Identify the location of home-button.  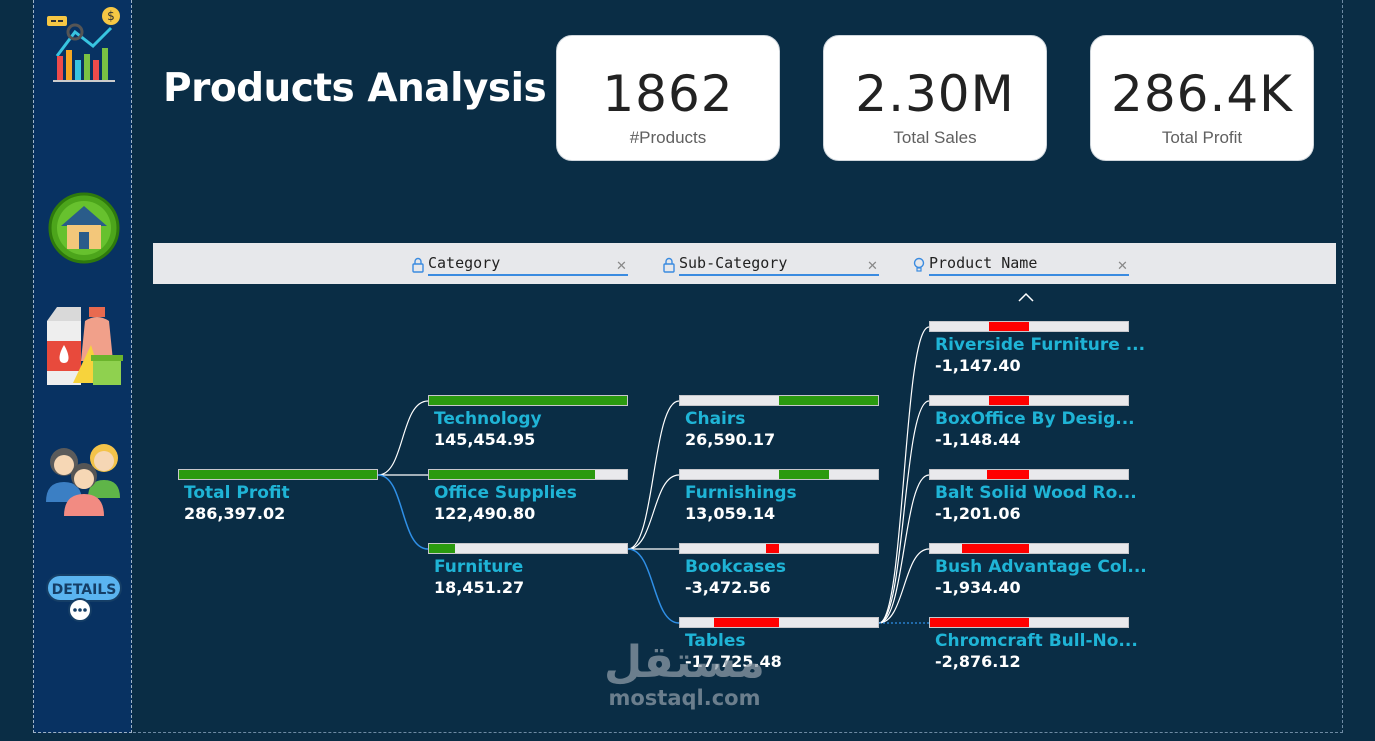
(83, 228).